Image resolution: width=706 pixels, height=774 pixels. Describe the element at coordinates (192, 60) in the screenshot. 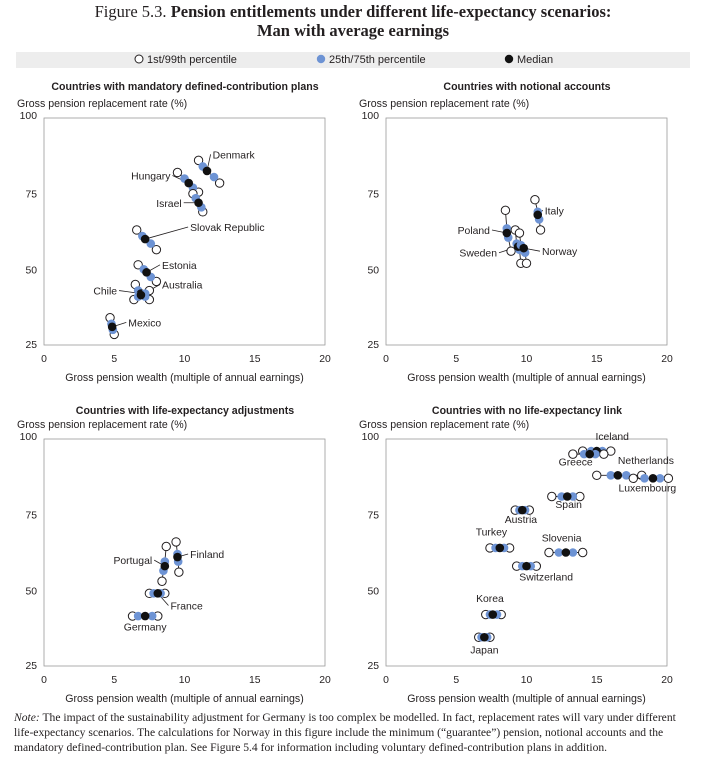

I see `legend-label: 1st/99th percentile` at that location.